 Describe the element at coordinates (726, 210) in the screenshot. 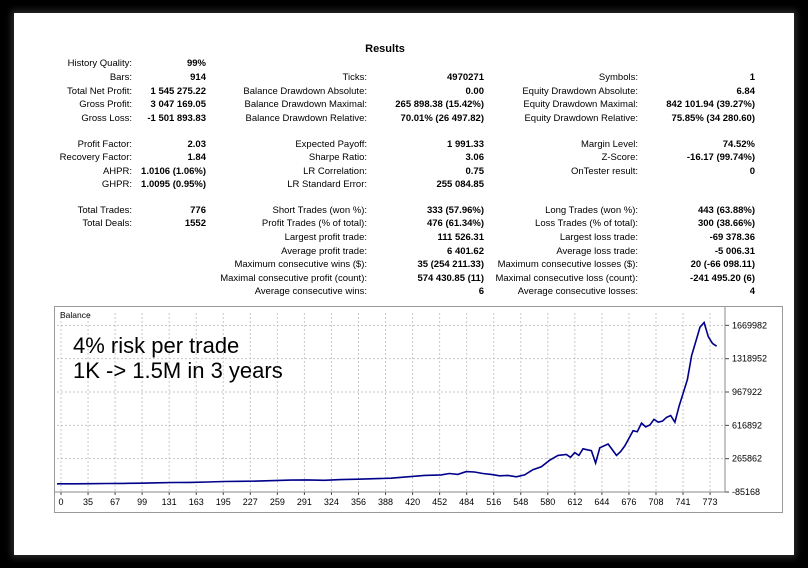

I see `stat-value: 443 (63.88%)` at that location.